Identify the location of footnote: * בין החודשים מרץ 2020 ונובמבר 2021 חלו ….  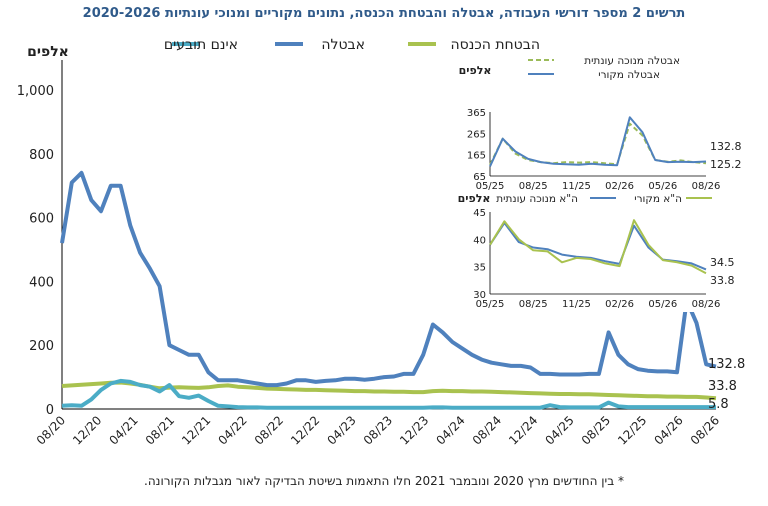
(384, 481).